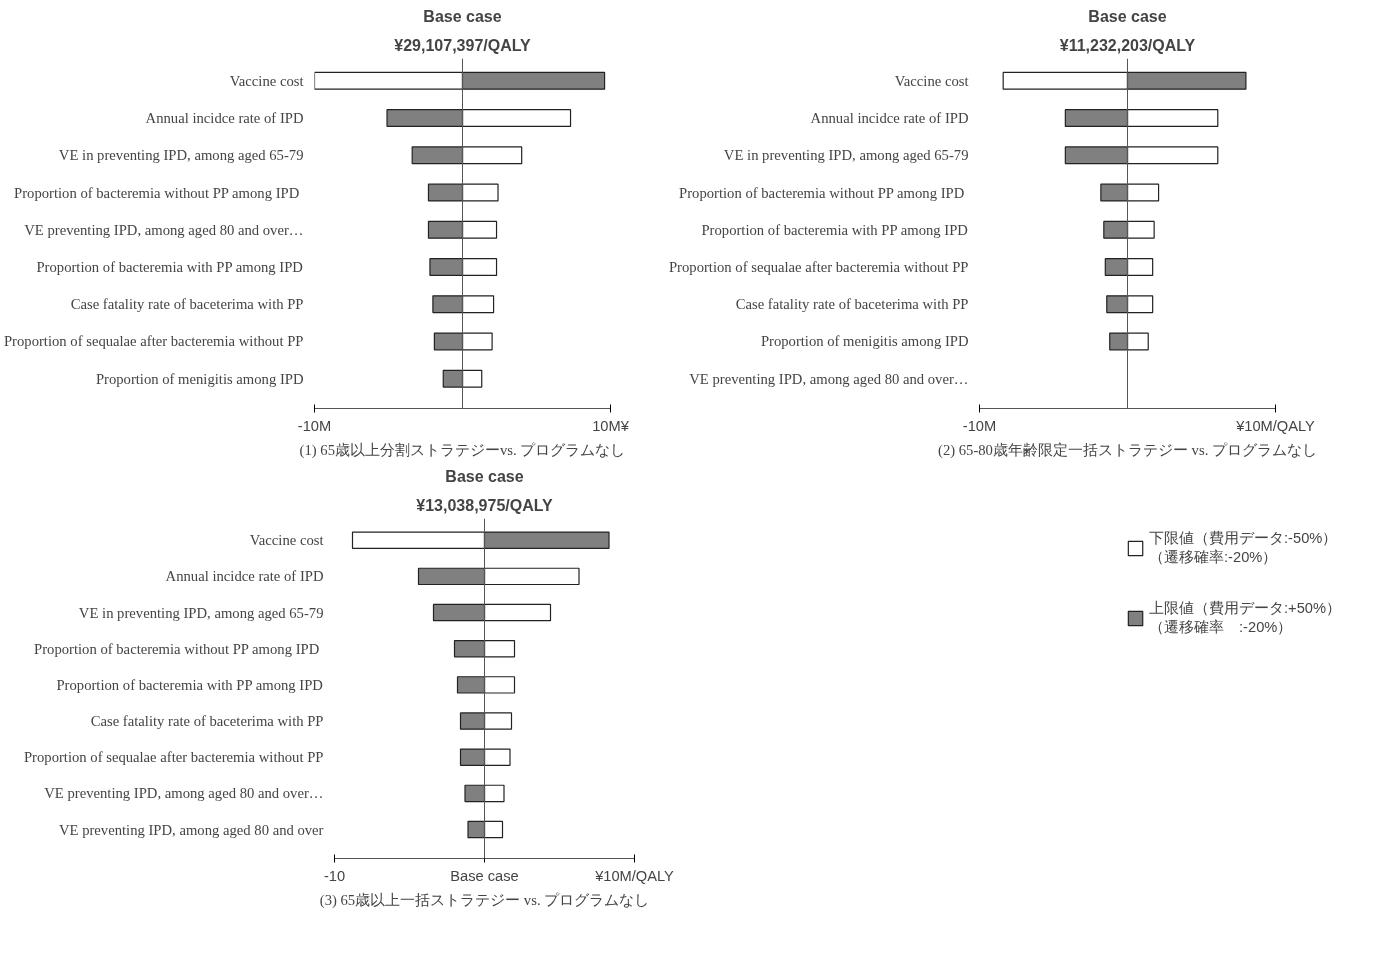  What do you see at coordinates (484, 875) in the screenshot?
I see `x-tick-label: Base case` at bounding box center [484, 875].